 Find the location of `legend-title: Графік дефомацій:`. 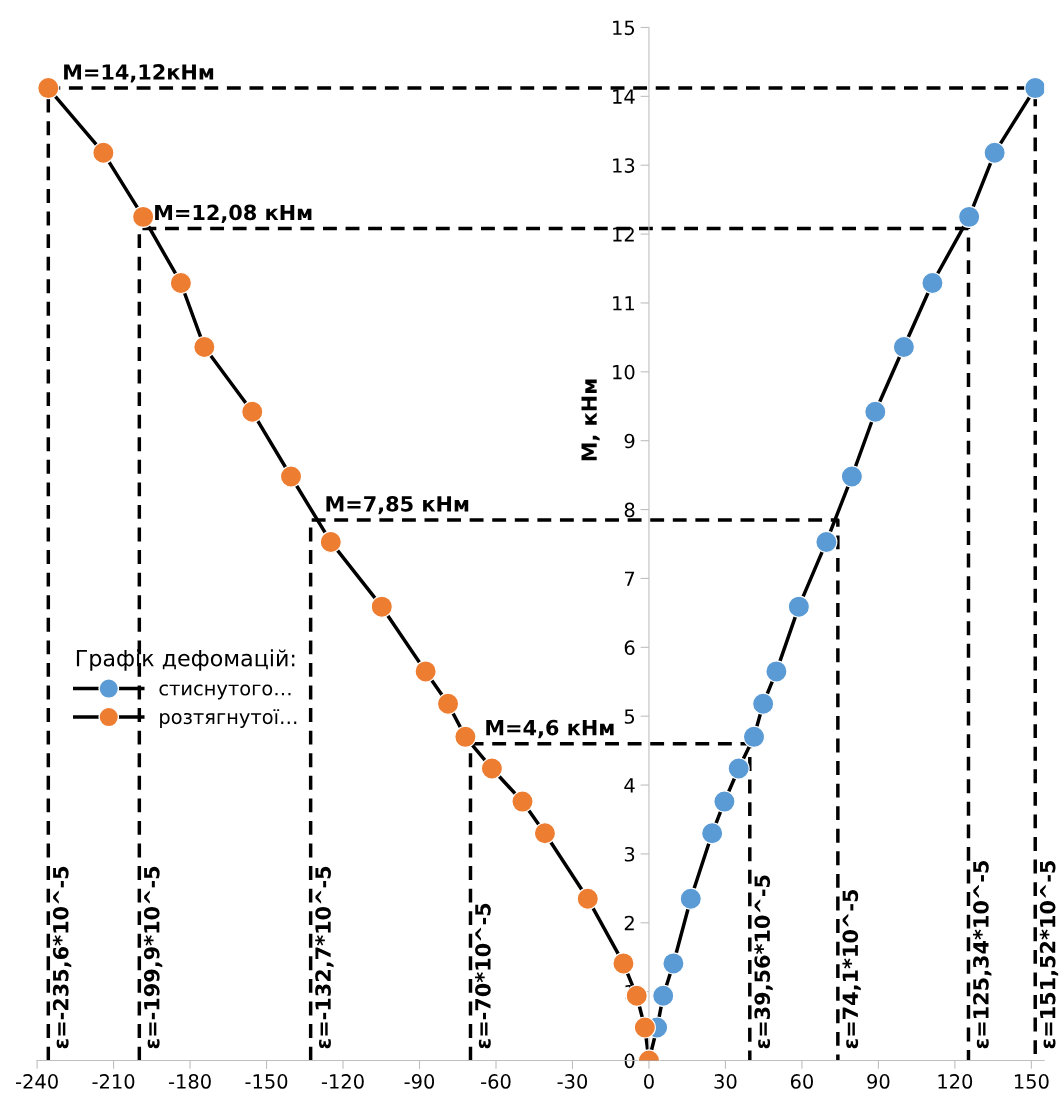

legend-title: Графік дефомацій: is located at coordinates (185, 660).